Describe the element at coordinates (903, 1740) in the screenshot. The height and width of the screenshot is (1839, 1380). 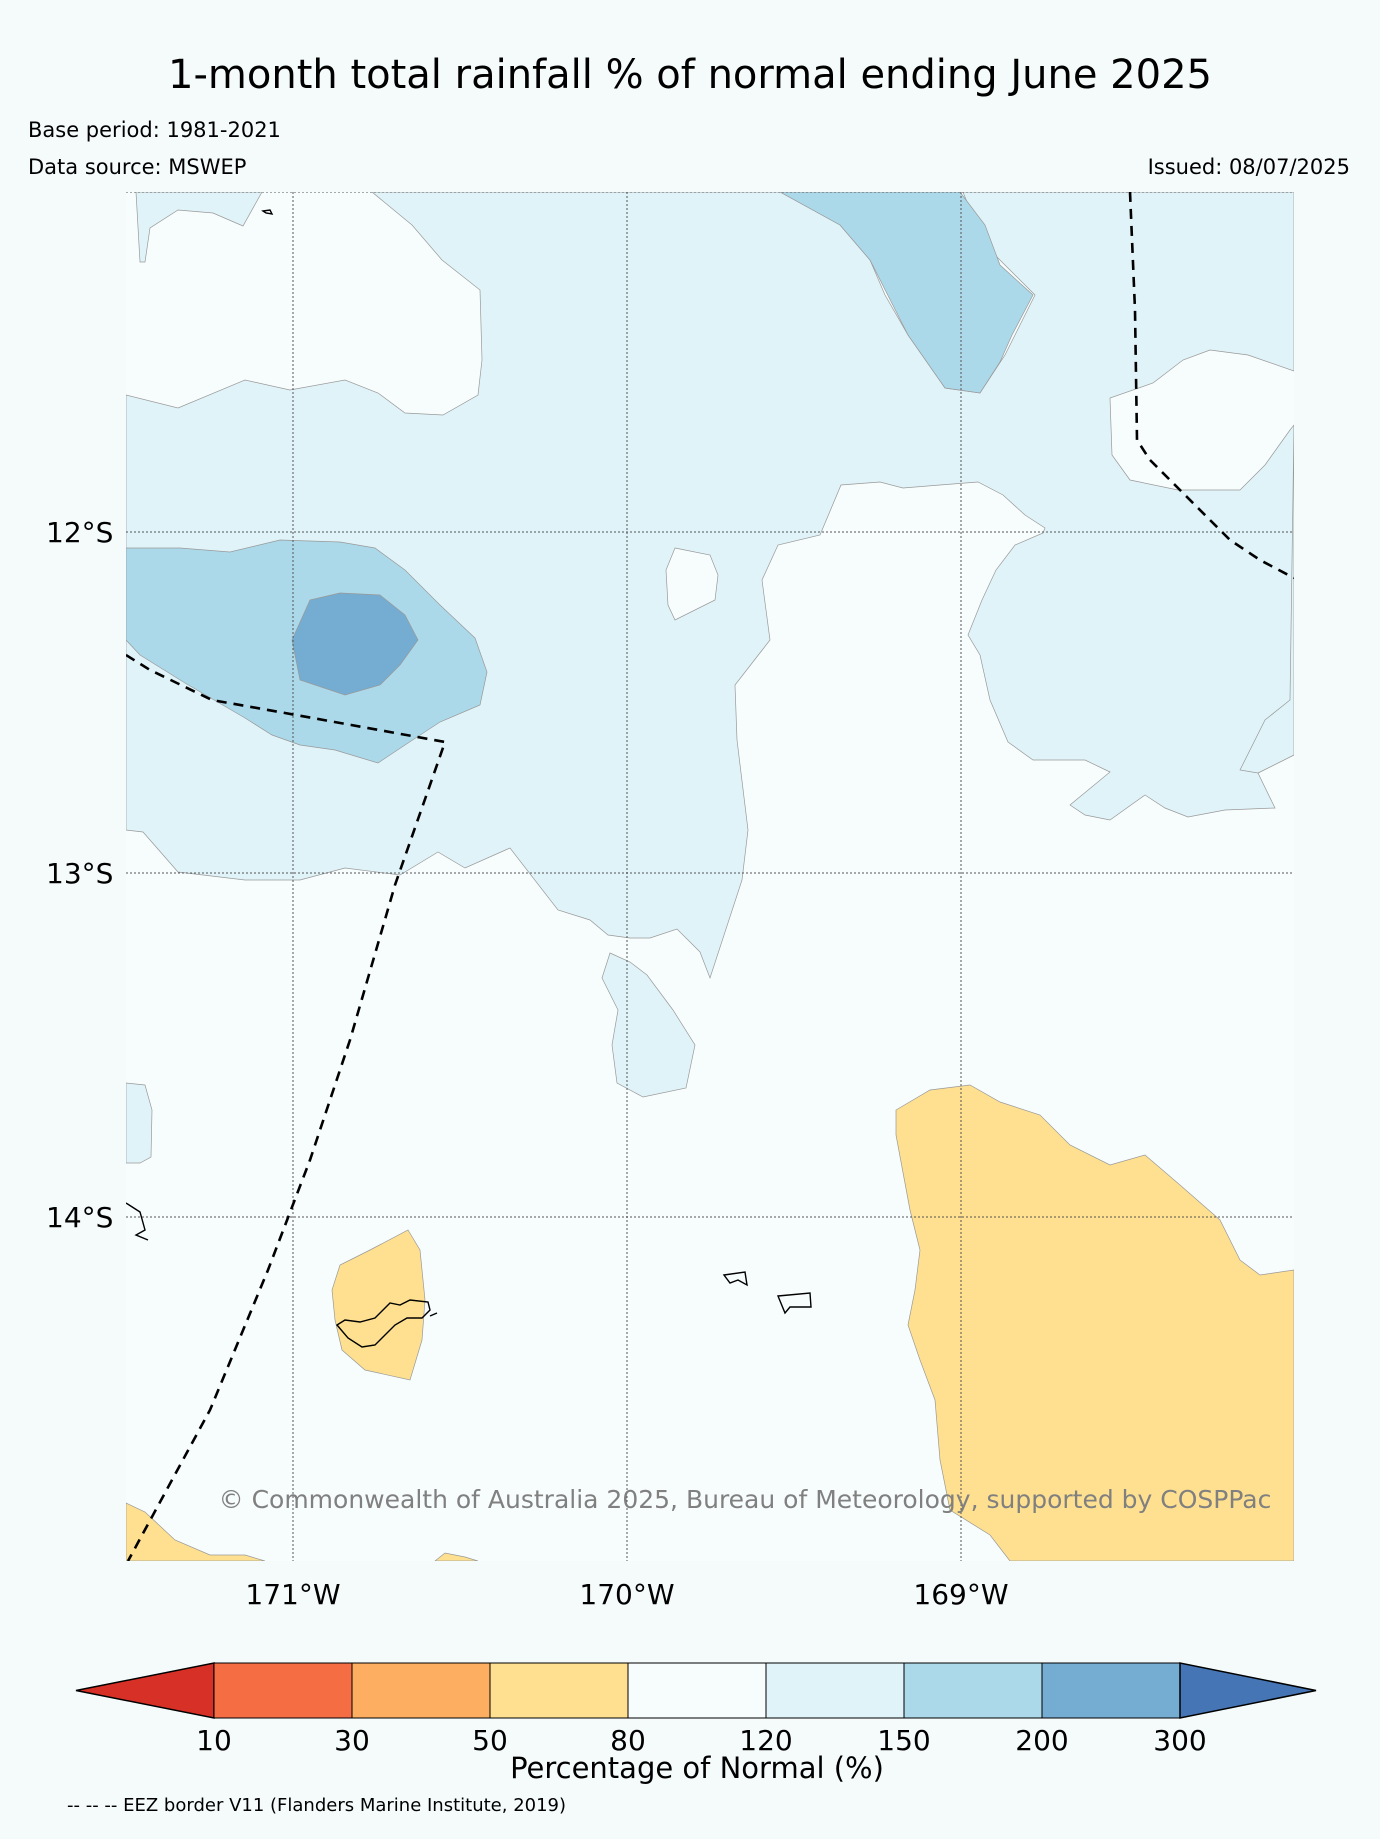
I see `colorbar-tick-150: 150` at that location.